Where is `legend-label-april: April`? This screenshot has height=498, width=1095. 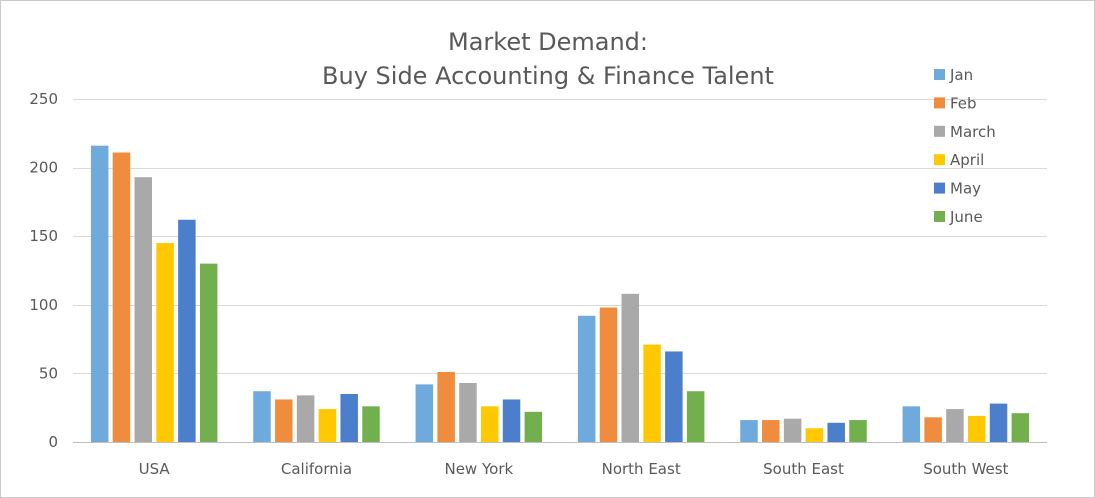 legend-label-april: April is located at coordinates (967, 160).